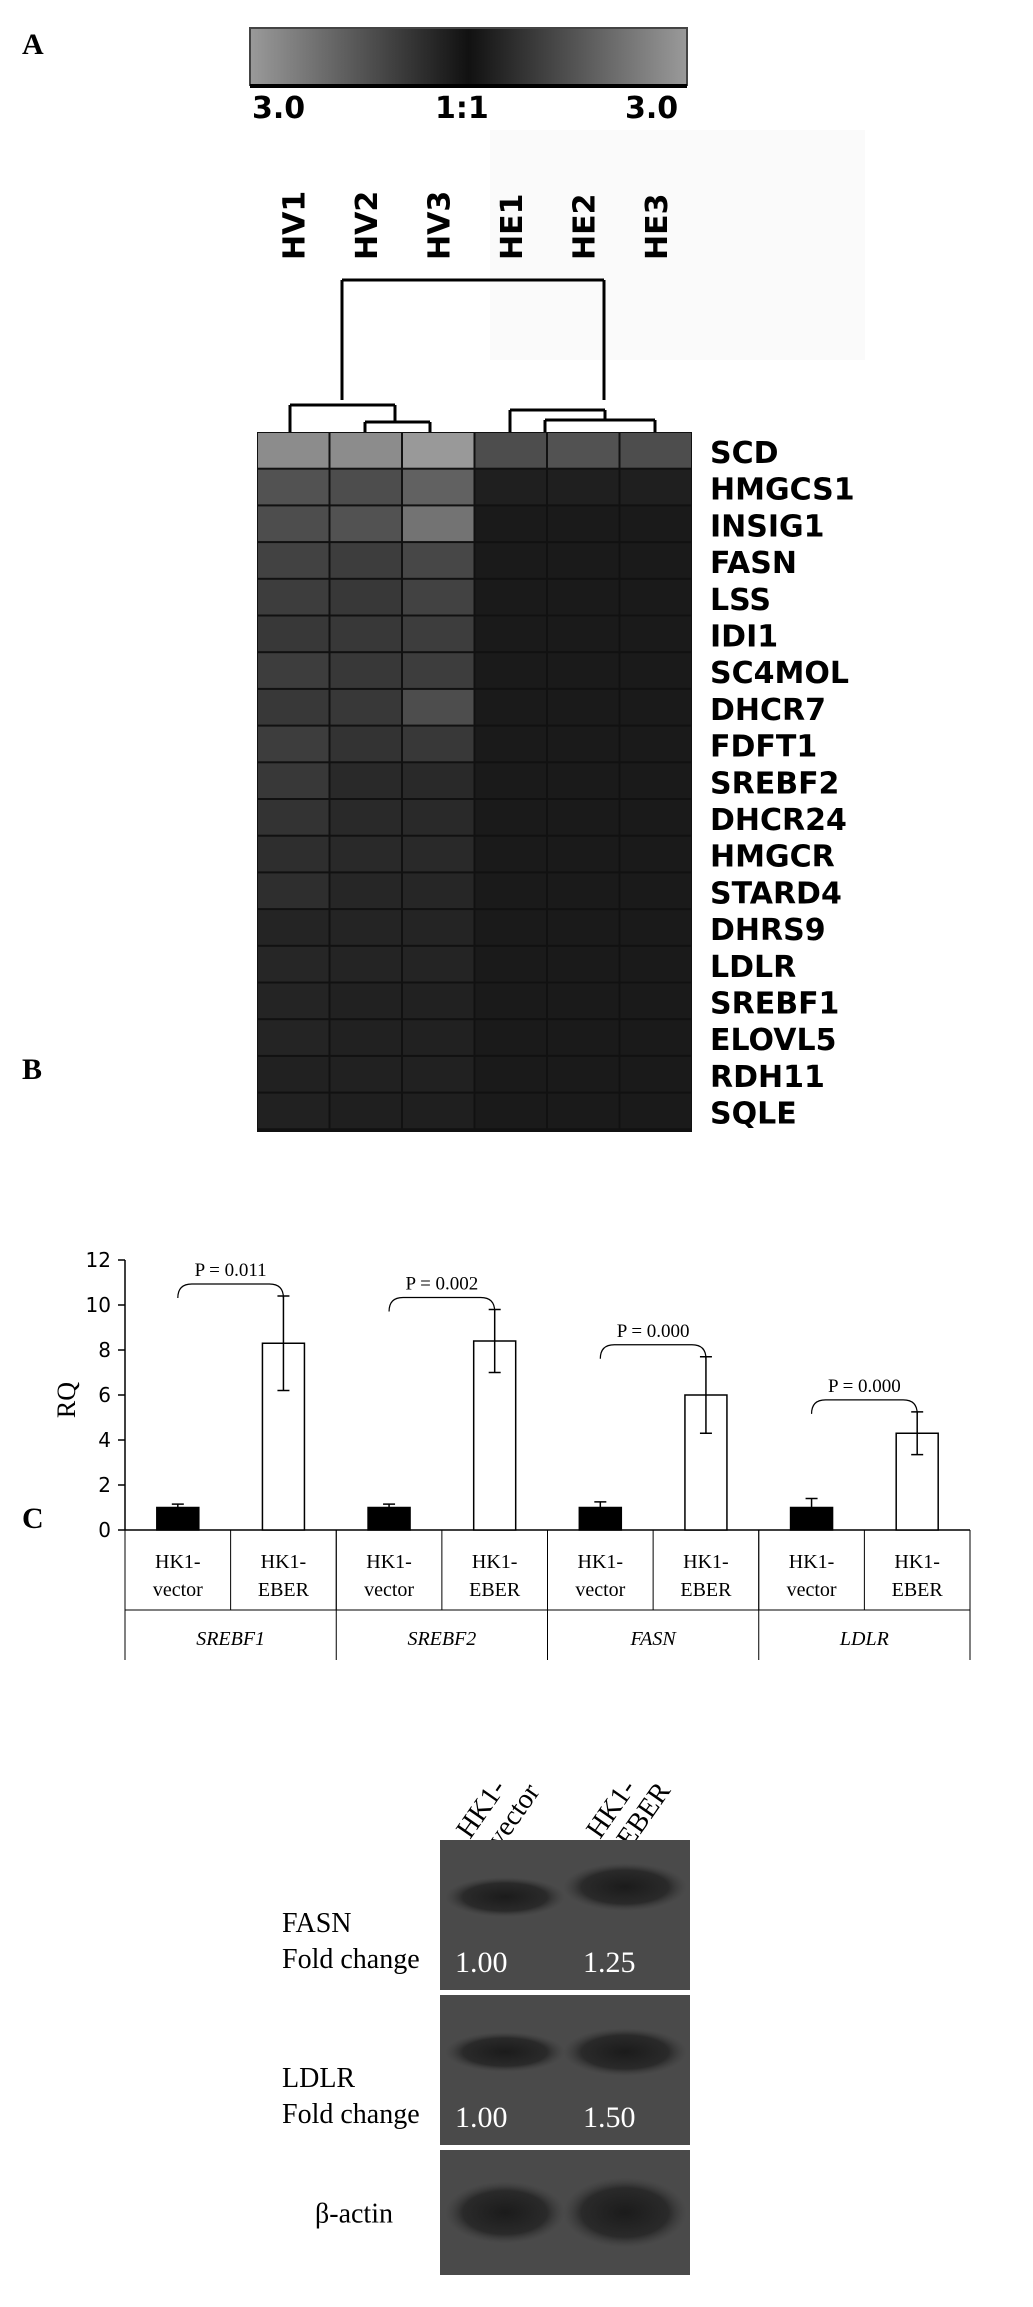 This screenshot has width=1033, height=2307. What do you see at coordinates (104, 1350) in the screenshot?
I see `y-tick-label: 8` at bounding box center [104, 1350].